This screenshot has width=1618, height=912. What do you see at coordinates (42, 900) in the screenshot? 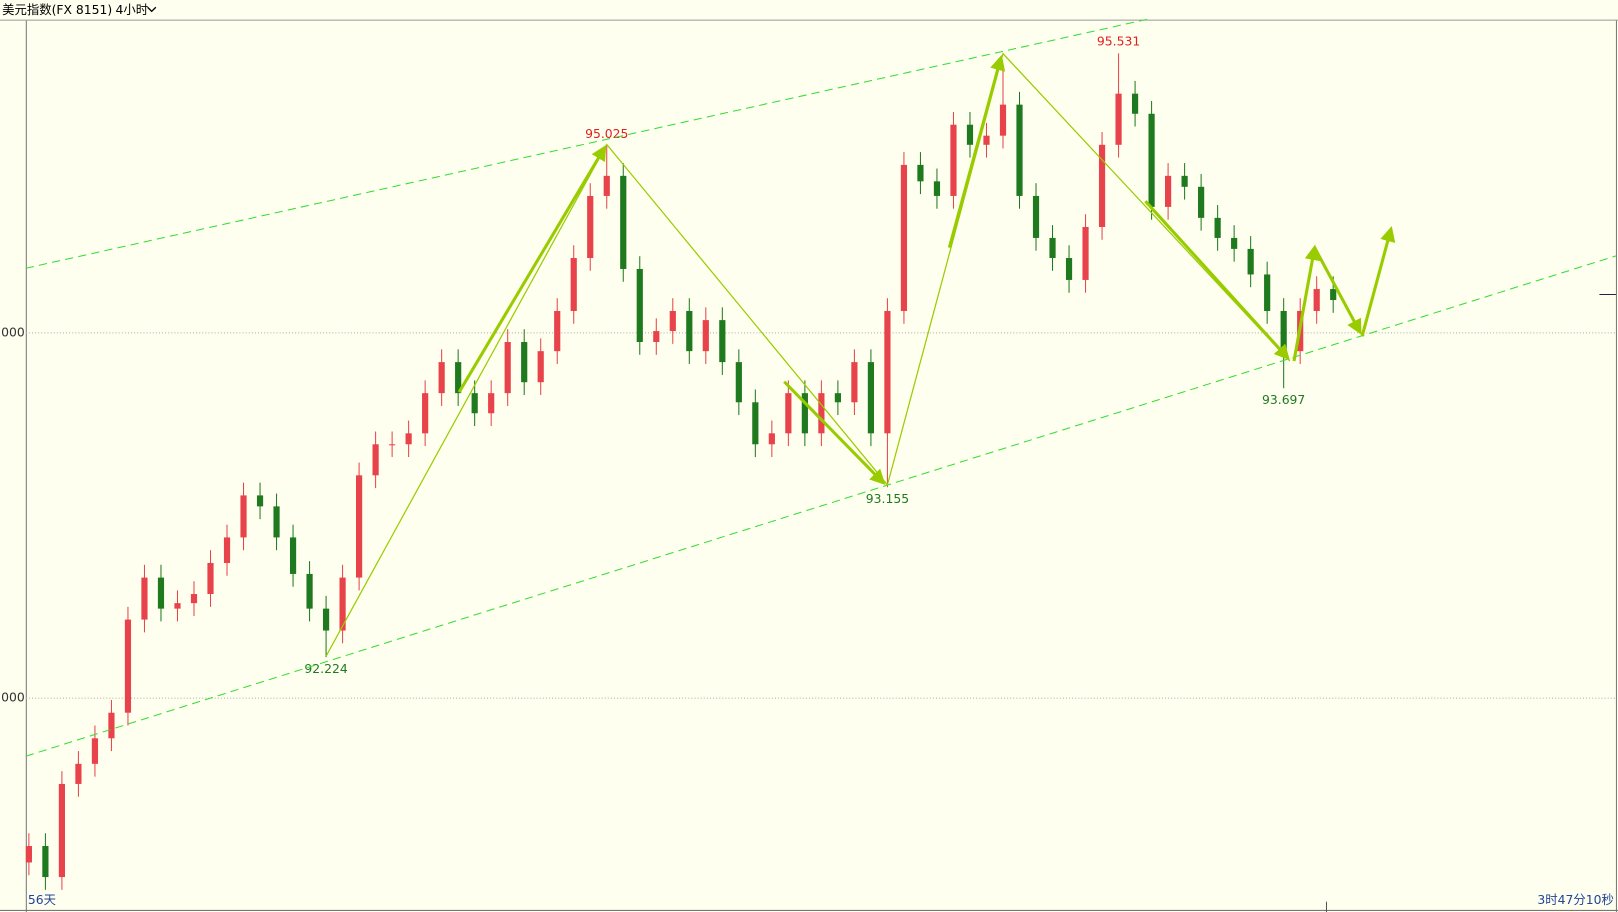
I see `footer-left: 56天` at bounding box center [42, 900].